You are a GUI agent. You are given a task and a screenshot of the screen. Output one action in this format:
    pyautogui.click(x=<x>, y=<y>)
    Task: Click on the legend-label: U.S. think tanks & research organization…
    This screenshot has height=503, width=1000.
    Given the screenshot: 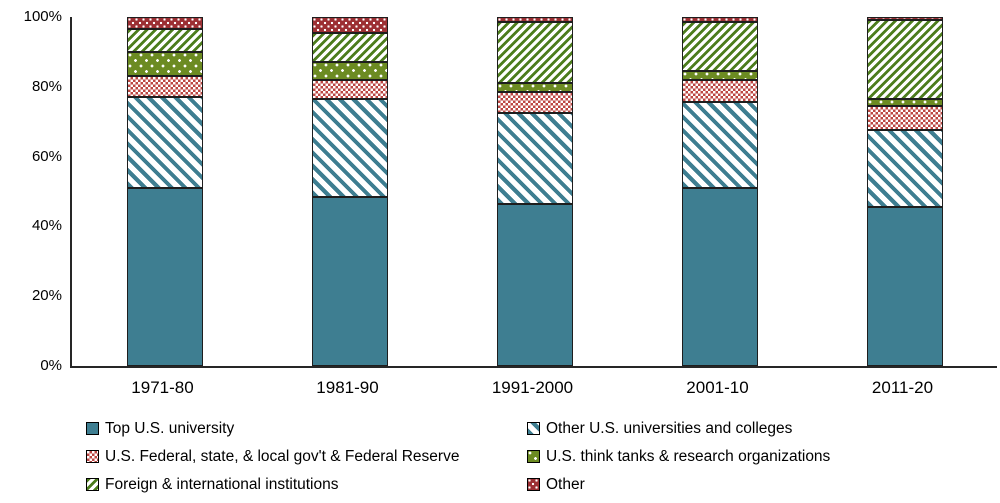 What is the action you would take?
    pyautogui.click(x=688, y=456)
    